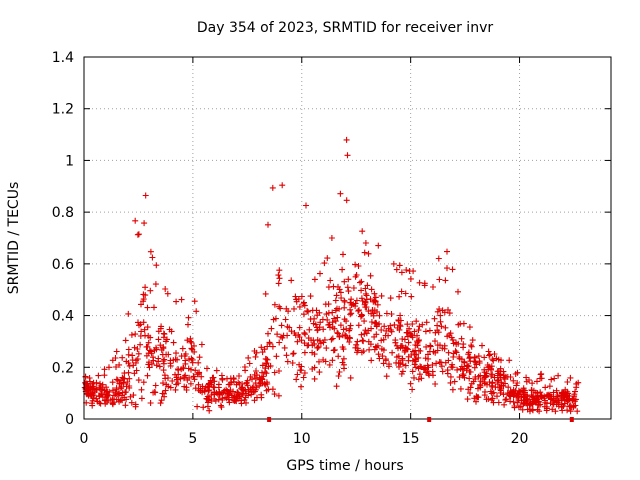 The image size is (640, 480). I want to click on y-tick-label: 1.2, so click(63, 110).